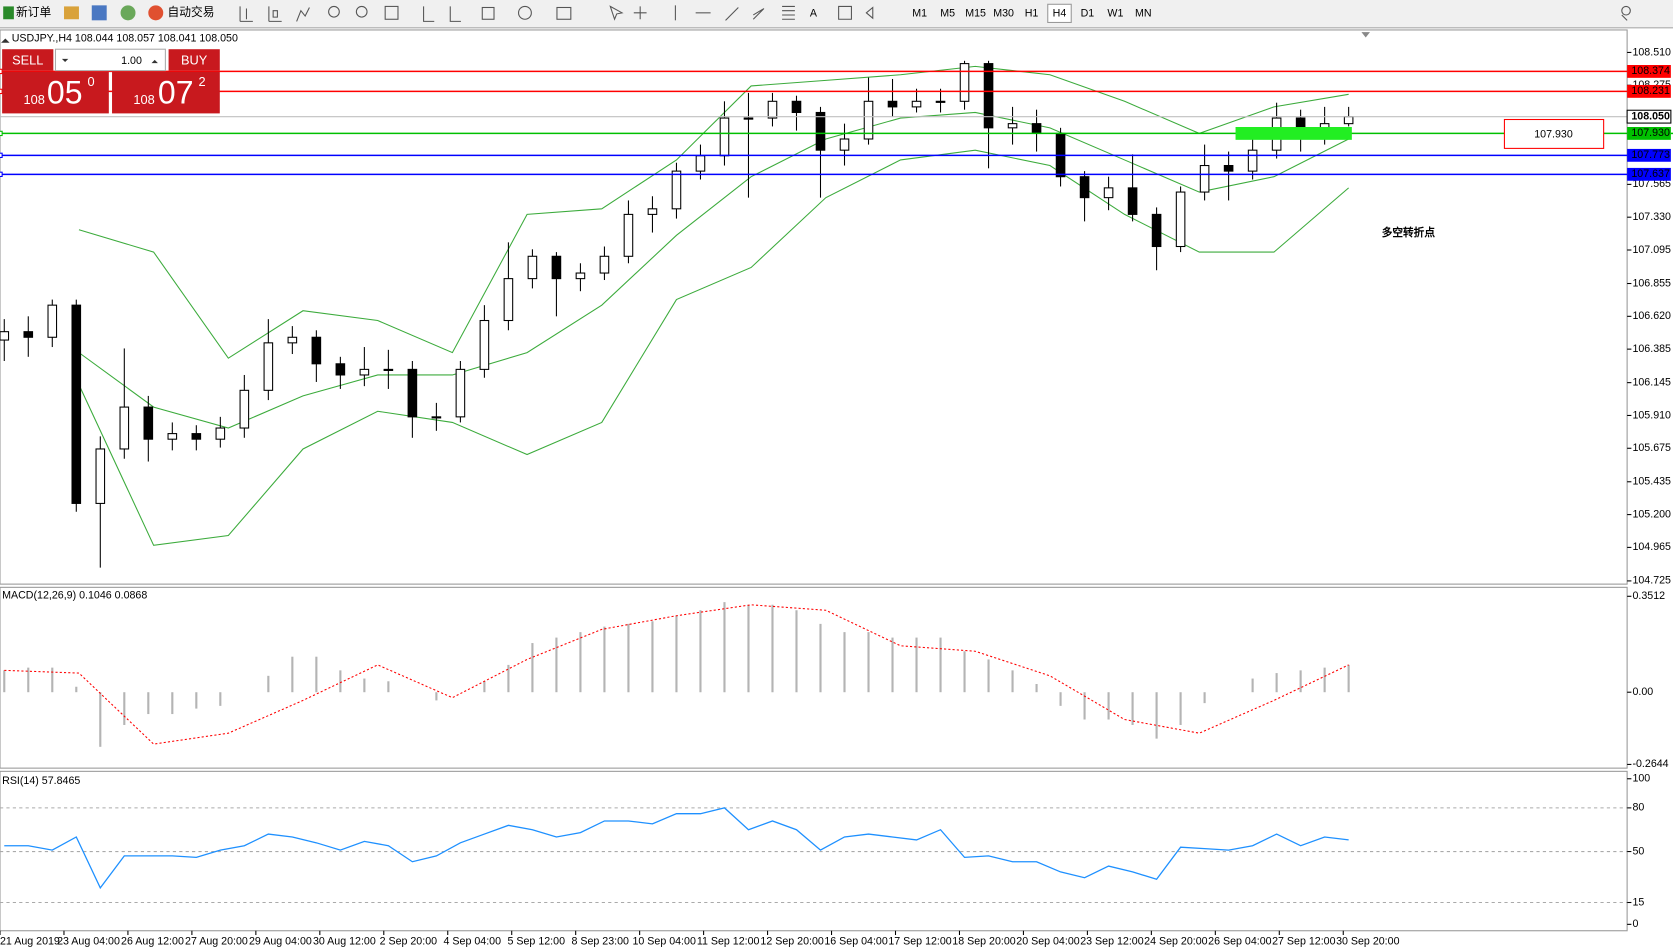 The width and height of the screenshot is (1673, 950). What do you see at coordinates (1642, 692) in the screenshot?
I see `y-tick-label: 0.00` at bounding box center [1642, 692].